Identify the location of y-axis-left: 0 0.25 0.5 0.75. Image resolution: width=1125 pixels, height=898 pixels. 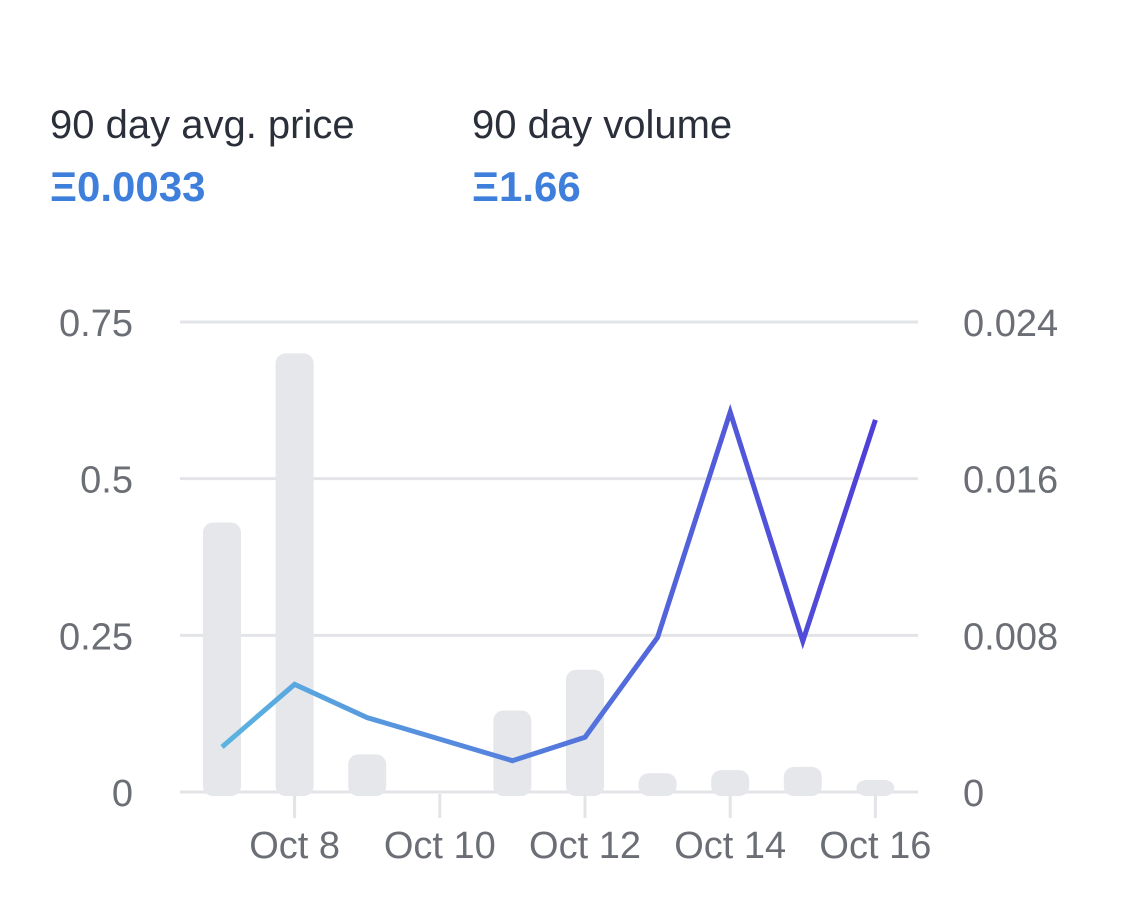
(96, 559).